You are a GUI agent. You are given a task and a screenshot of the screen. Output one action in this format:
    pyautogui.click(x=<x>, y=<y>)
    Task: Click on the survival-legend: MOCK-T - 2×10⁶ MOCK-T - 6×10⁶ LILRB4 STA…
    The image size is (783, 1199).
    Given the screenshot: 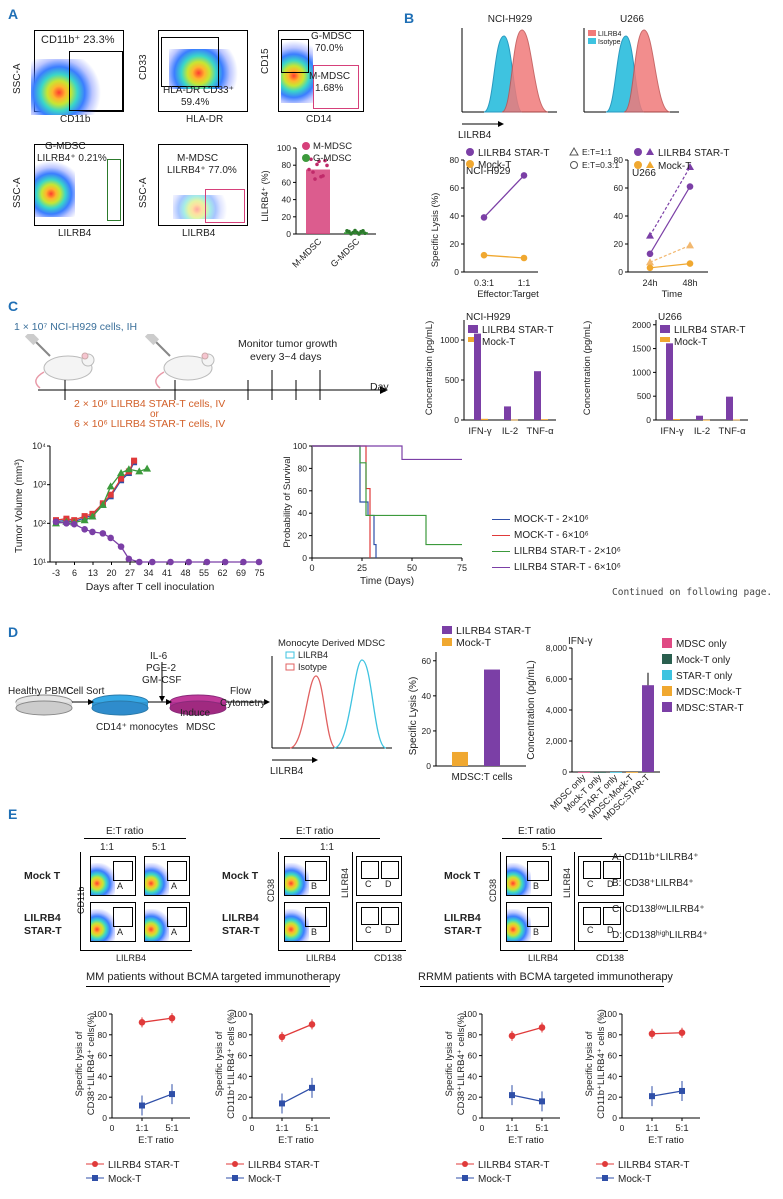 What is the action you would take?
    pyautogui.click(x=622, y=546)
    